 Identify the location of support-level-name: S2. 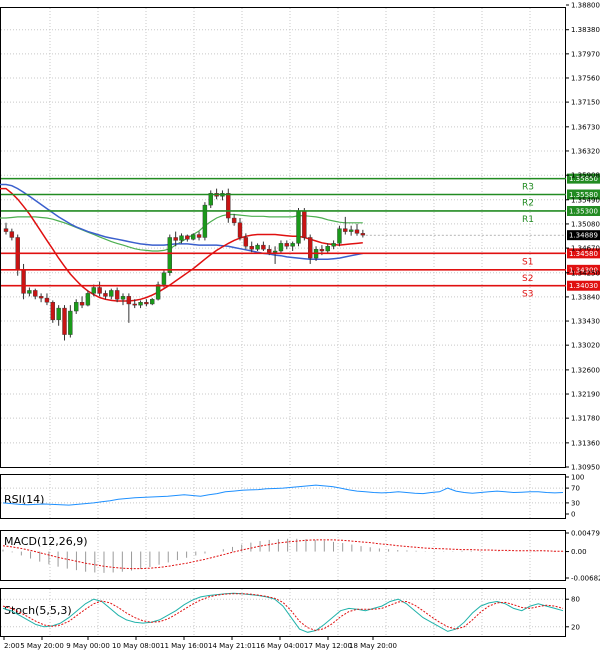
(527, 279).